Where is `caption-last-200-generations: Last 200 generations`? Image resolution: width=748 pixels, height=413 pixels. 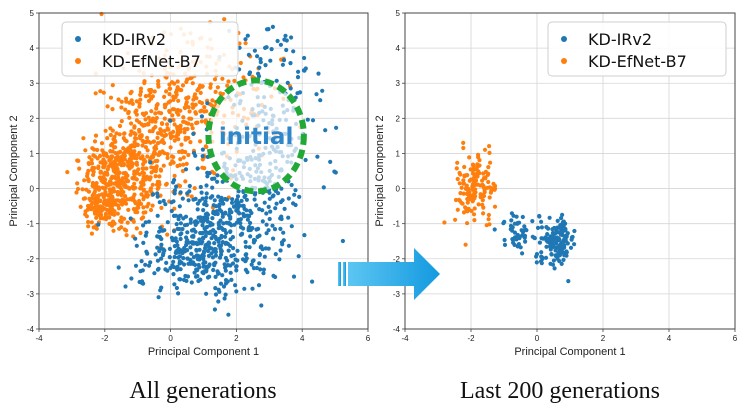
caption-last-200-generations: Last 200 generations is located at coordinates (560, 391).